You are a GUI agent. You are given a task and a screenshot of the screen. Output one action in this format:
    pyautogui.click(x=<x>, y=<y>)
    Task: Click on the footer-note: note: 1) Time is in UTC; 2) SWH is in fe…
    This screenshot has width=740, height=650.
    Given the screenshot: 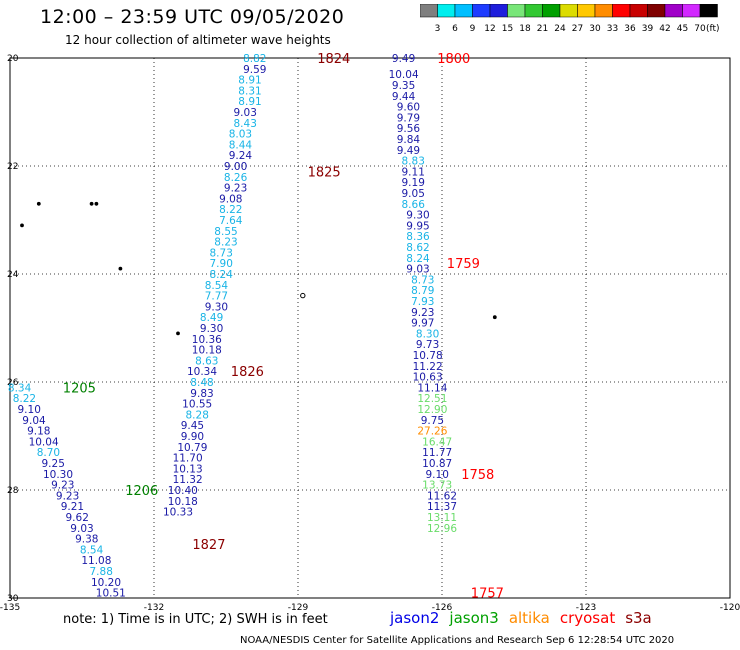 What is the action you would take?
    pyautogui.click(x=195, y=619)
    